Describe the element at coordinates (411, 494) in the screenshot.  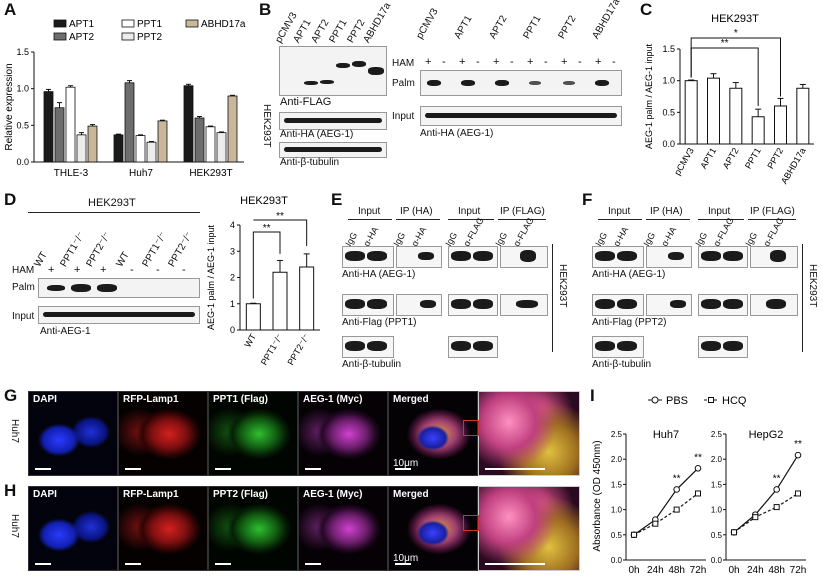
I see `channel-label: Merged` at that location.